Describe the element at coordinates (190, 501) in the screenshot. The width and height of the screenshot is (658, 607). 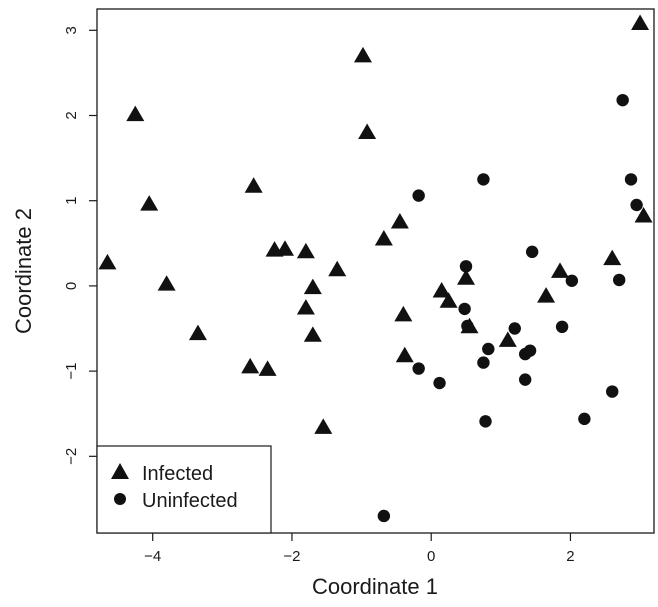
I see `legend-label-uninfected: Uninfected` at that location.